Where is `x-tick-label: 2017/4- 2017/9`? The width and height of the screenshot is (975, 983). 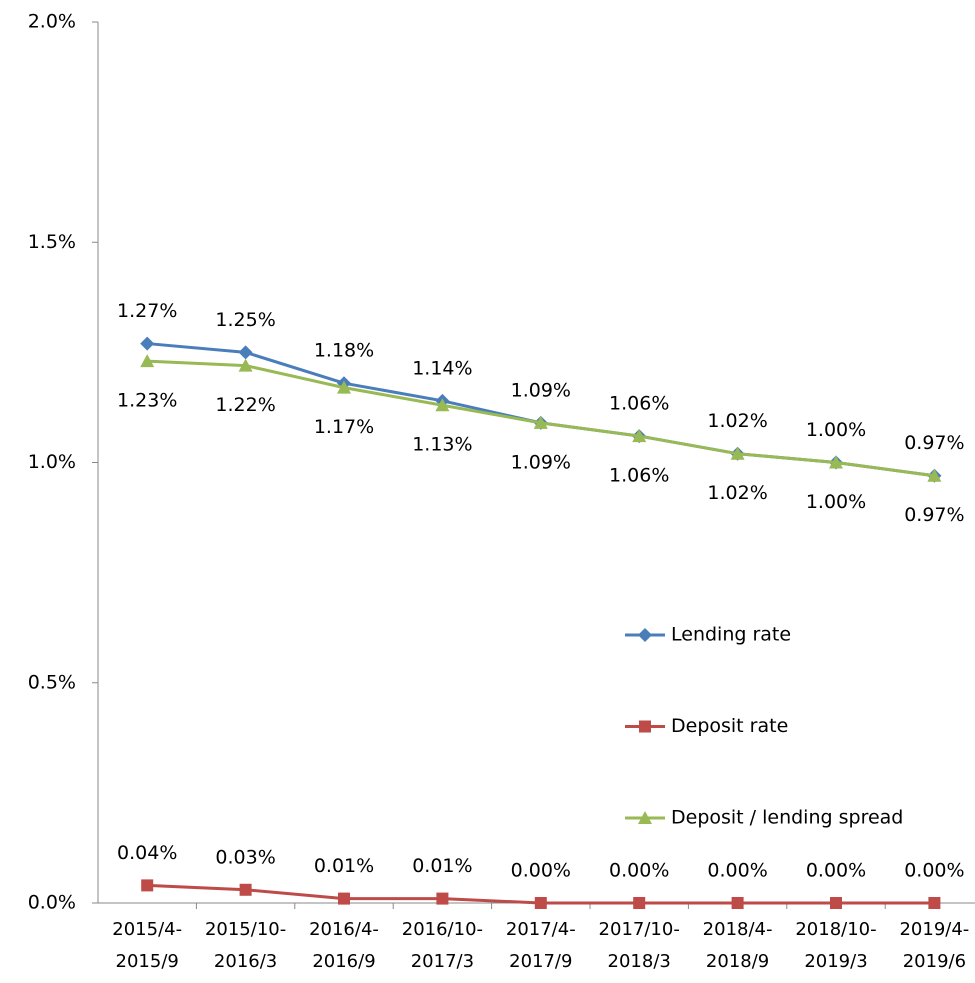 x-tick-label: 2017/4- 2017/9 is located at coordinates (540, 945).